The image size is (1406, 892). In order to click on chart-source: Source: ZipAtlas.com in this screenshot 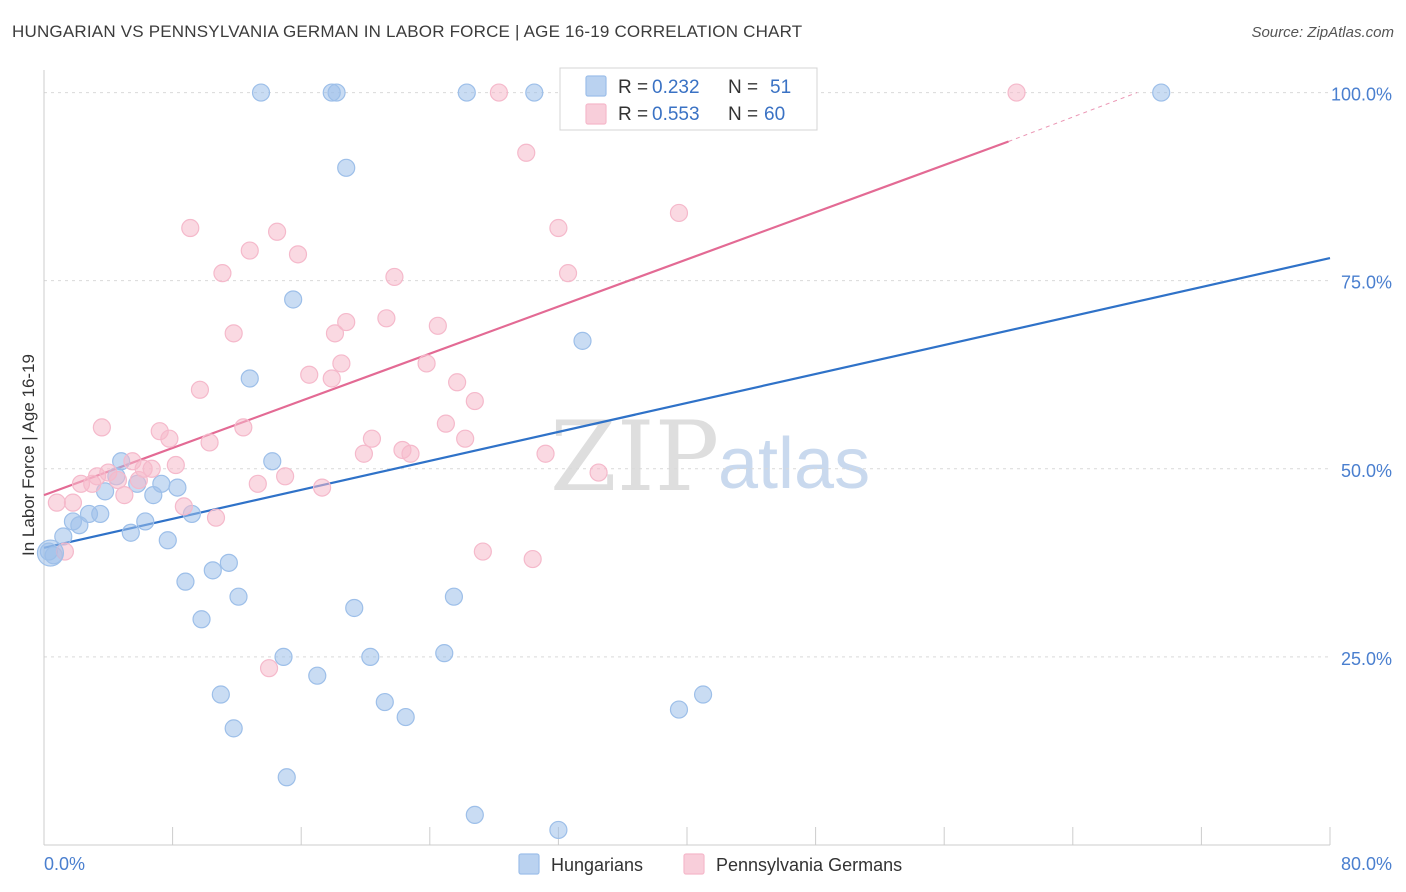, I will do `click(1322, 32)`.